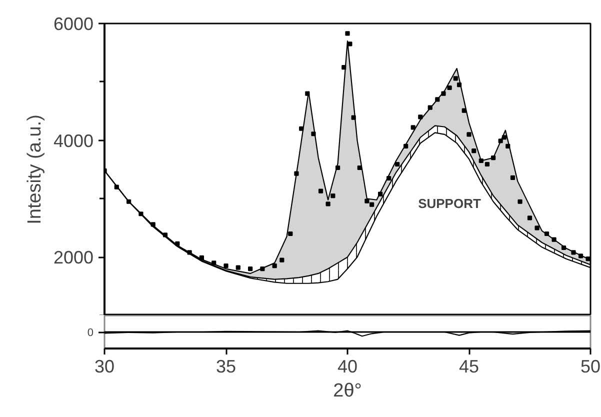 This screenshot has width=601, height=417. Describe the element at coordinates (469, 366) in the screenshot. I see `x-tick-label: 45` at that location.